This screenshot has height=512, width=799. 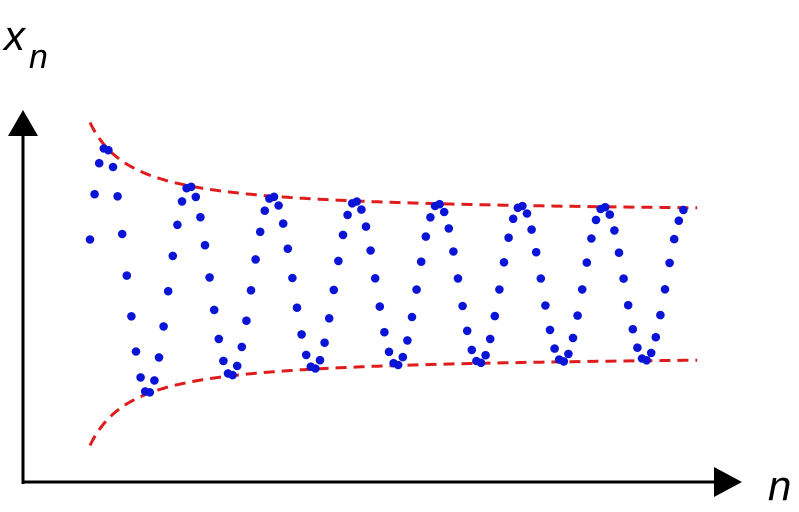 I want to click on y-axis-label-subscript: n, so click(x=38, y=57).